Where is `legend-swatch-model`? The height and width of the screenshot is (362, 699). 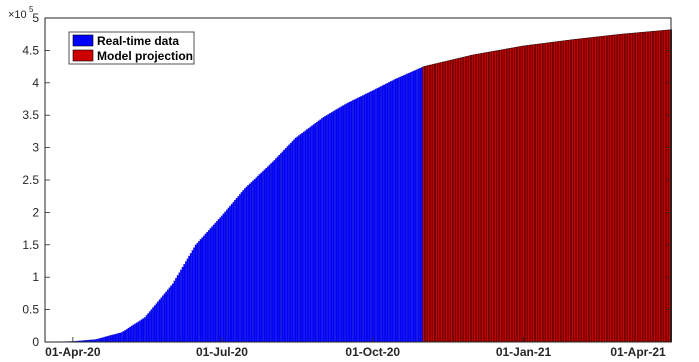 legend-swatch-model is located at coordinates (83, 55).